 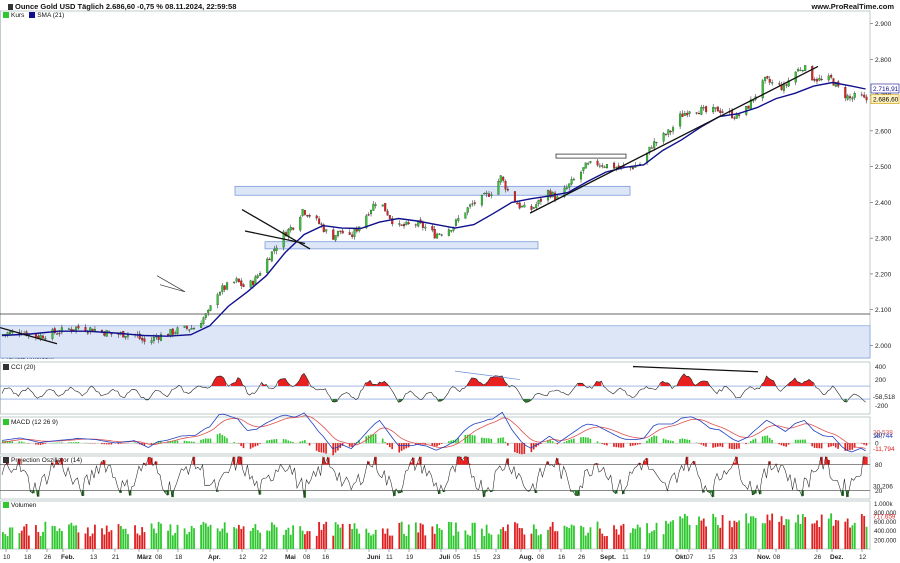 I want to click on projection-oversold-fill, so click(x=260, y=492).